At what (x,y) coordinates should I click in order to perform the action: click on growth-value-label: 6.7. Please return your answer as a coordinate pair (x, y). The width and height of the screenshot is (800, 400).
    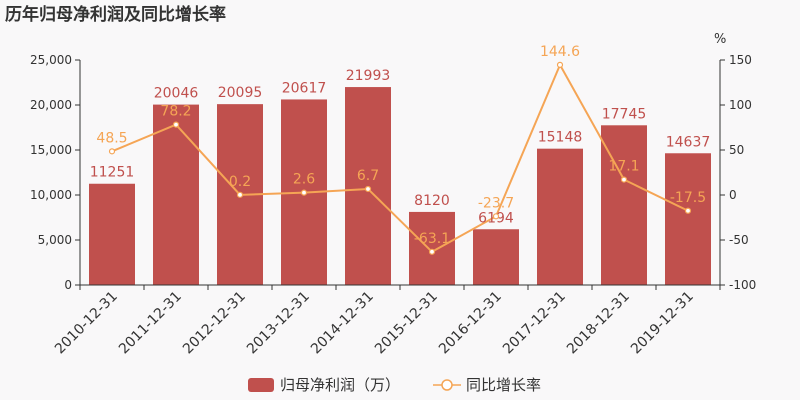
    Looking at the image, I should click on (368, 176).